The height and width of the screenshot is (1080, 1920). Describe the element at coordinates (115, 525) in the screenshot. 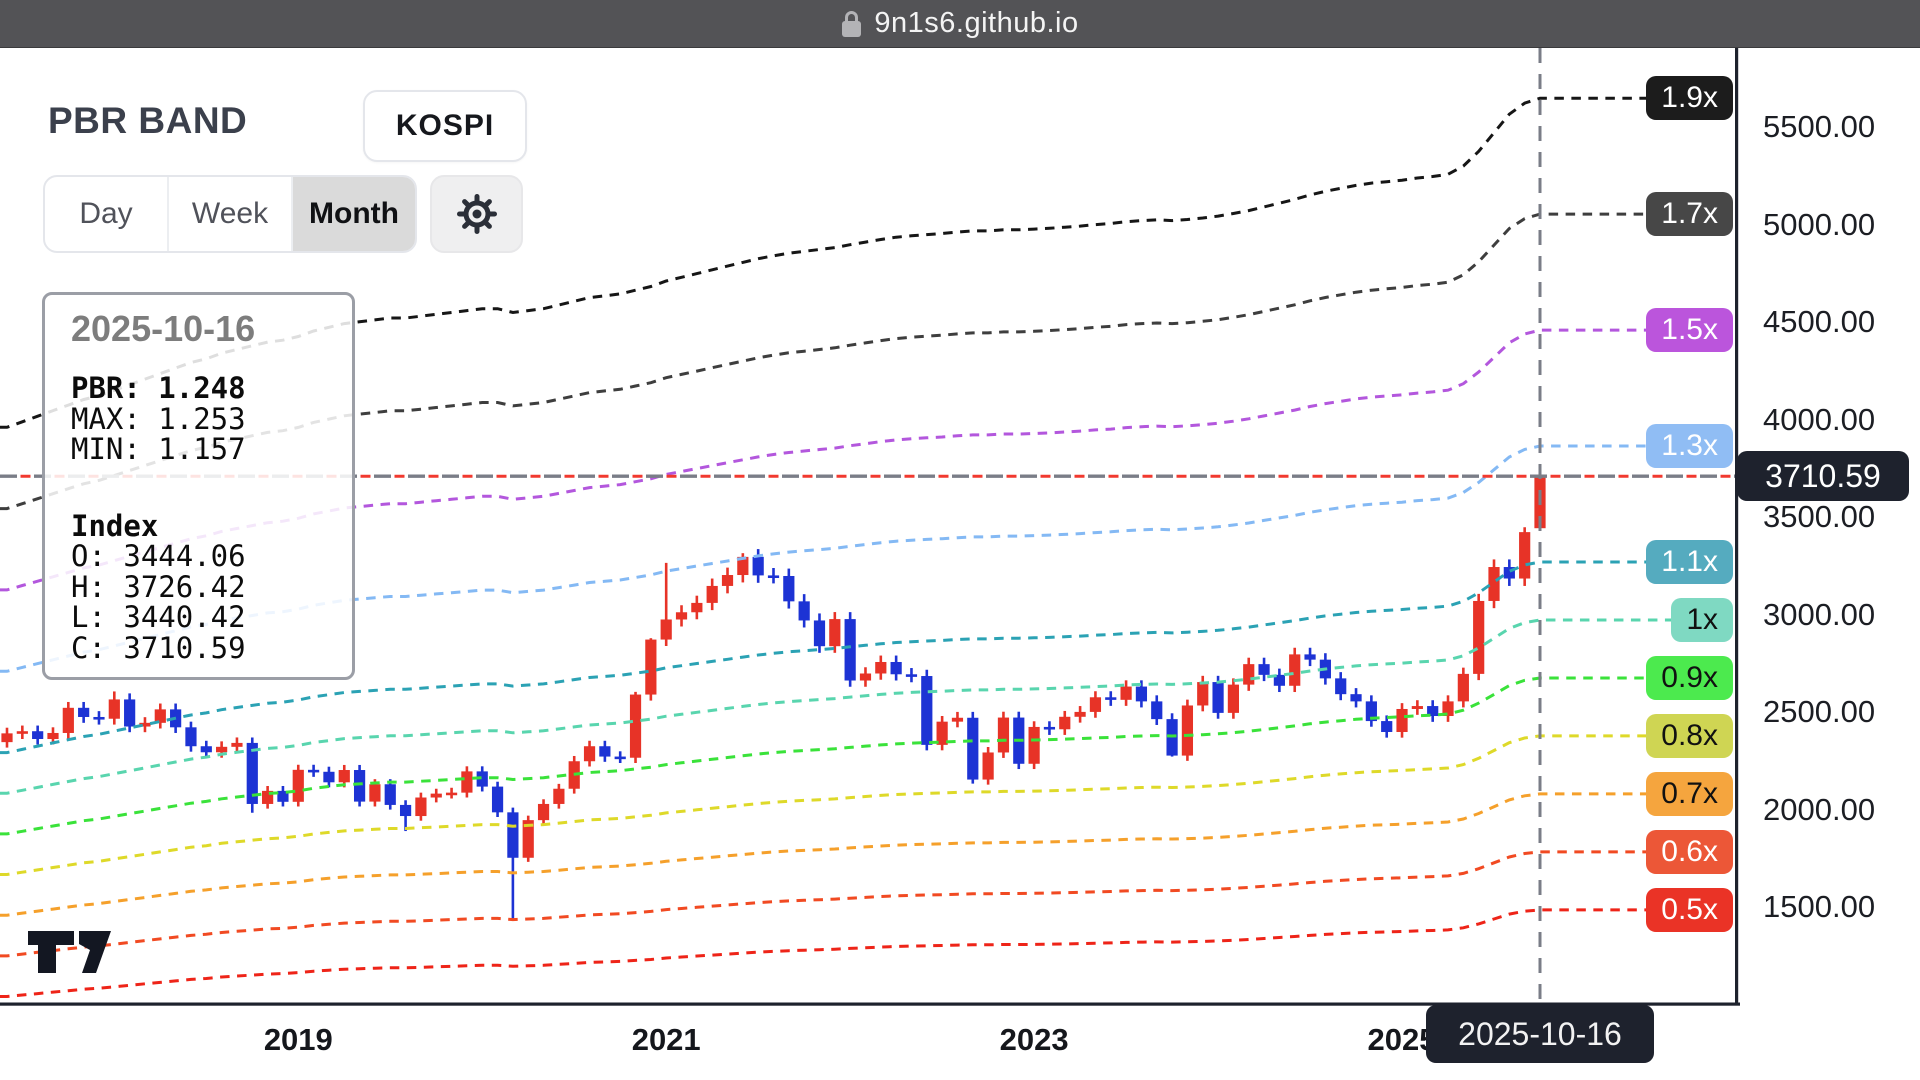

I see `tooltip-index-header: Index` at that location.